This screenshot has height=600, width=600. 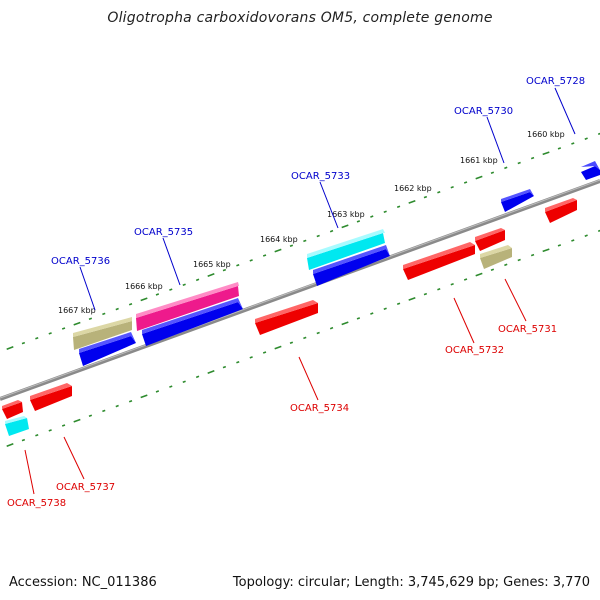 I want to click on gene-label-ocar-5738: OCAR_5738, so click(x=36, y=503).